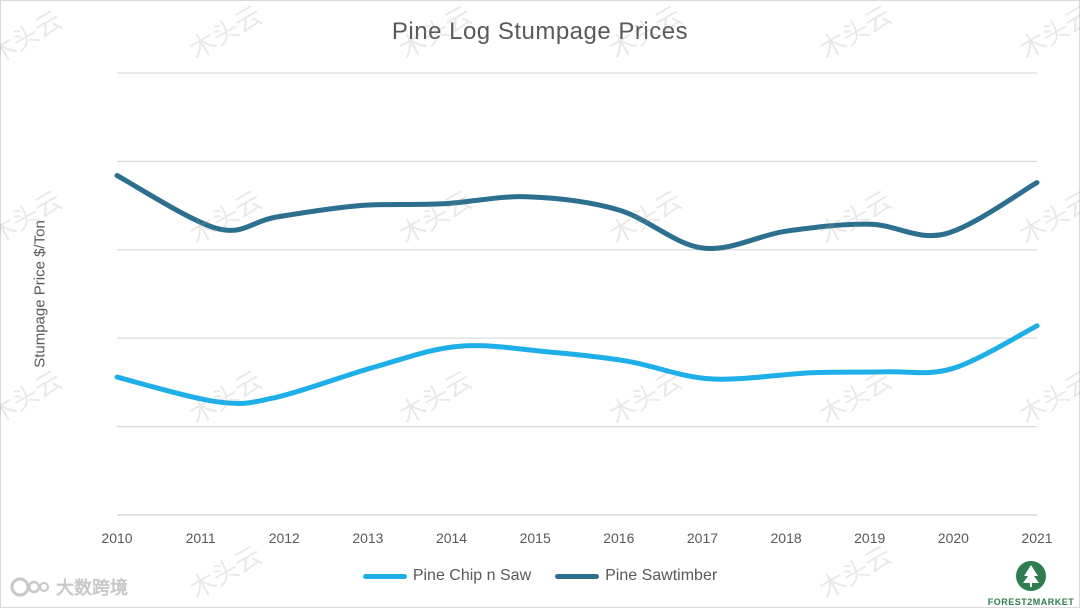 This screenshot has width=1080, height=608. I want to click on tree-logo-icon, so click(1031, 576).